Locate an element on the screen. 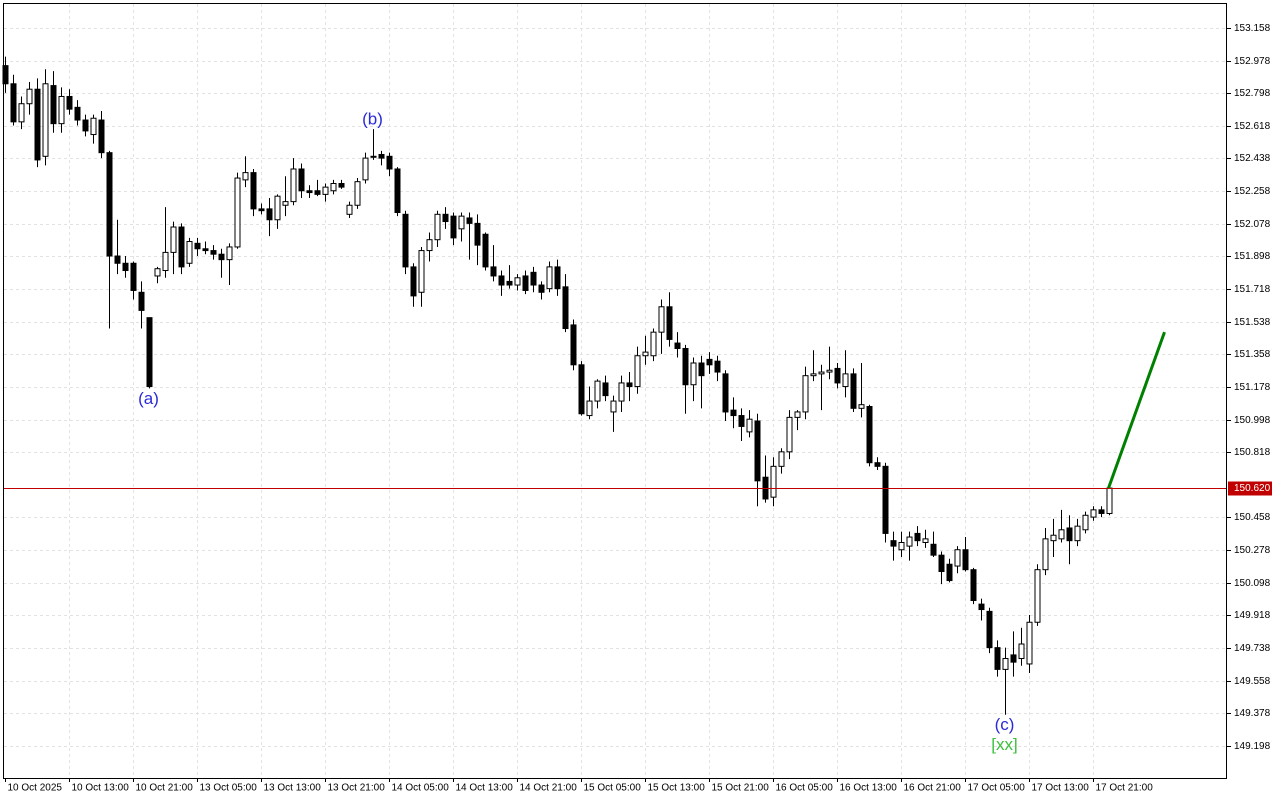 This screenshot has width=1280, height=805. y-tick-label: 150.278 is located at coordinates (1252, 550).